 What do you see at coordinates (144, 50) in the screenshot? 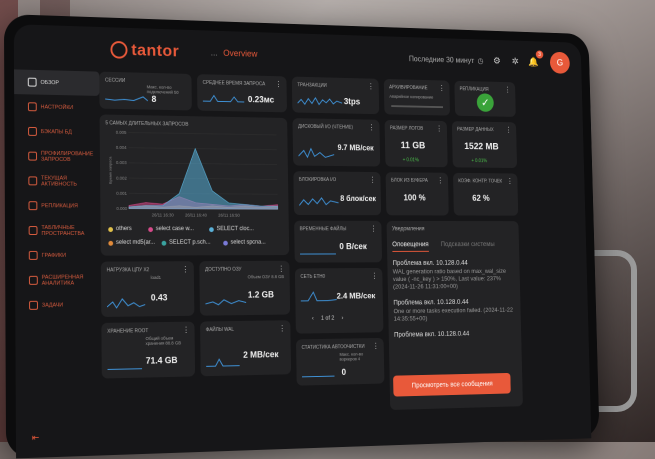
I see `logo: tantor` at bounding box center [144, 50].